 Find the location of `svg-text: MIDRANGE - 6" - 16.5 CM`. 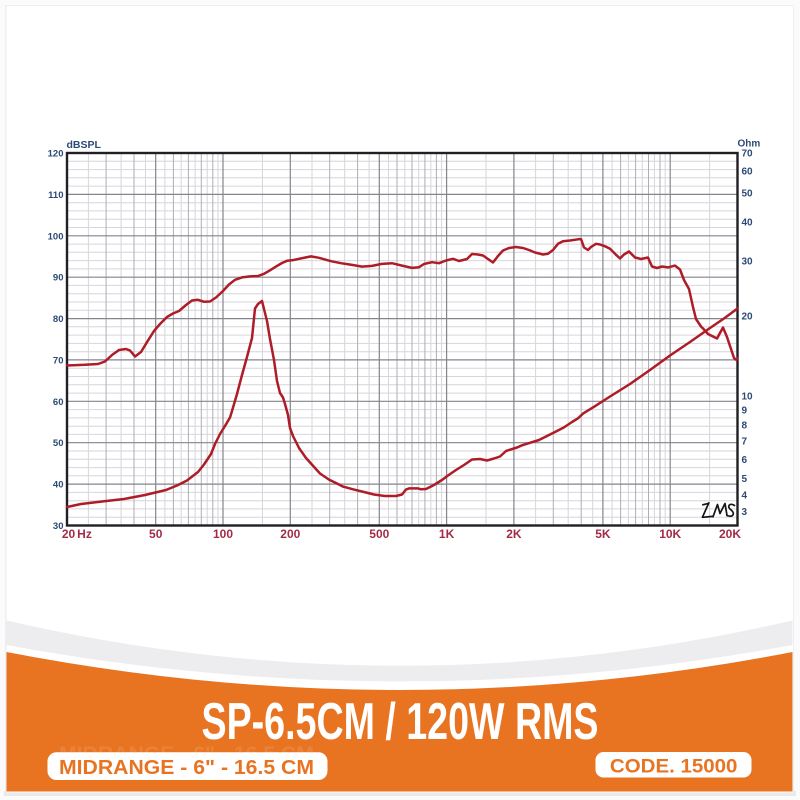

svg-text: MIDRANGE - 6" - 16.5 CM is located at coordinates (186, 767).